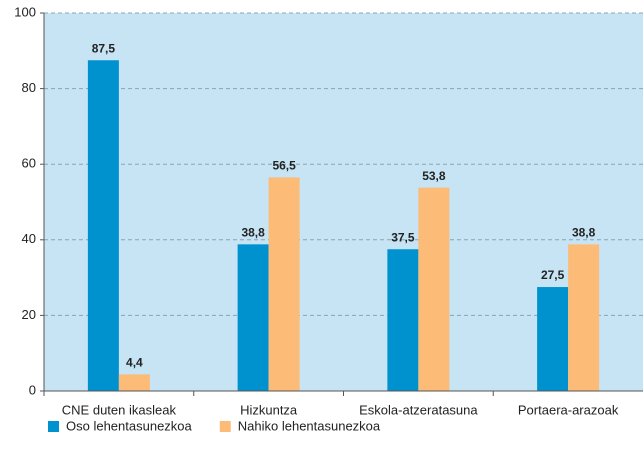  I want to click on y-tick-label: 0, so click(32, 389).